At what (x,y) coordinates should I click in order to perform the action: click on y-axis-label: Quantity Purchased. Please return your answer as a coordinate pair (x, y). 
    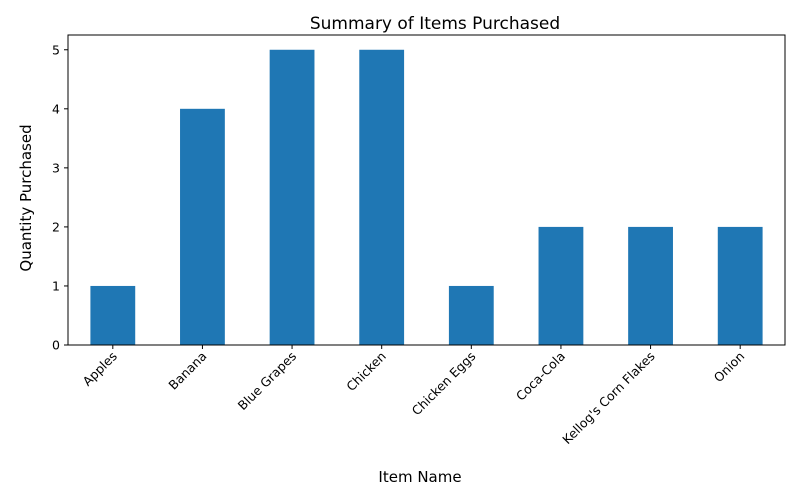
    Looking at the image, I should click on (26, 197).